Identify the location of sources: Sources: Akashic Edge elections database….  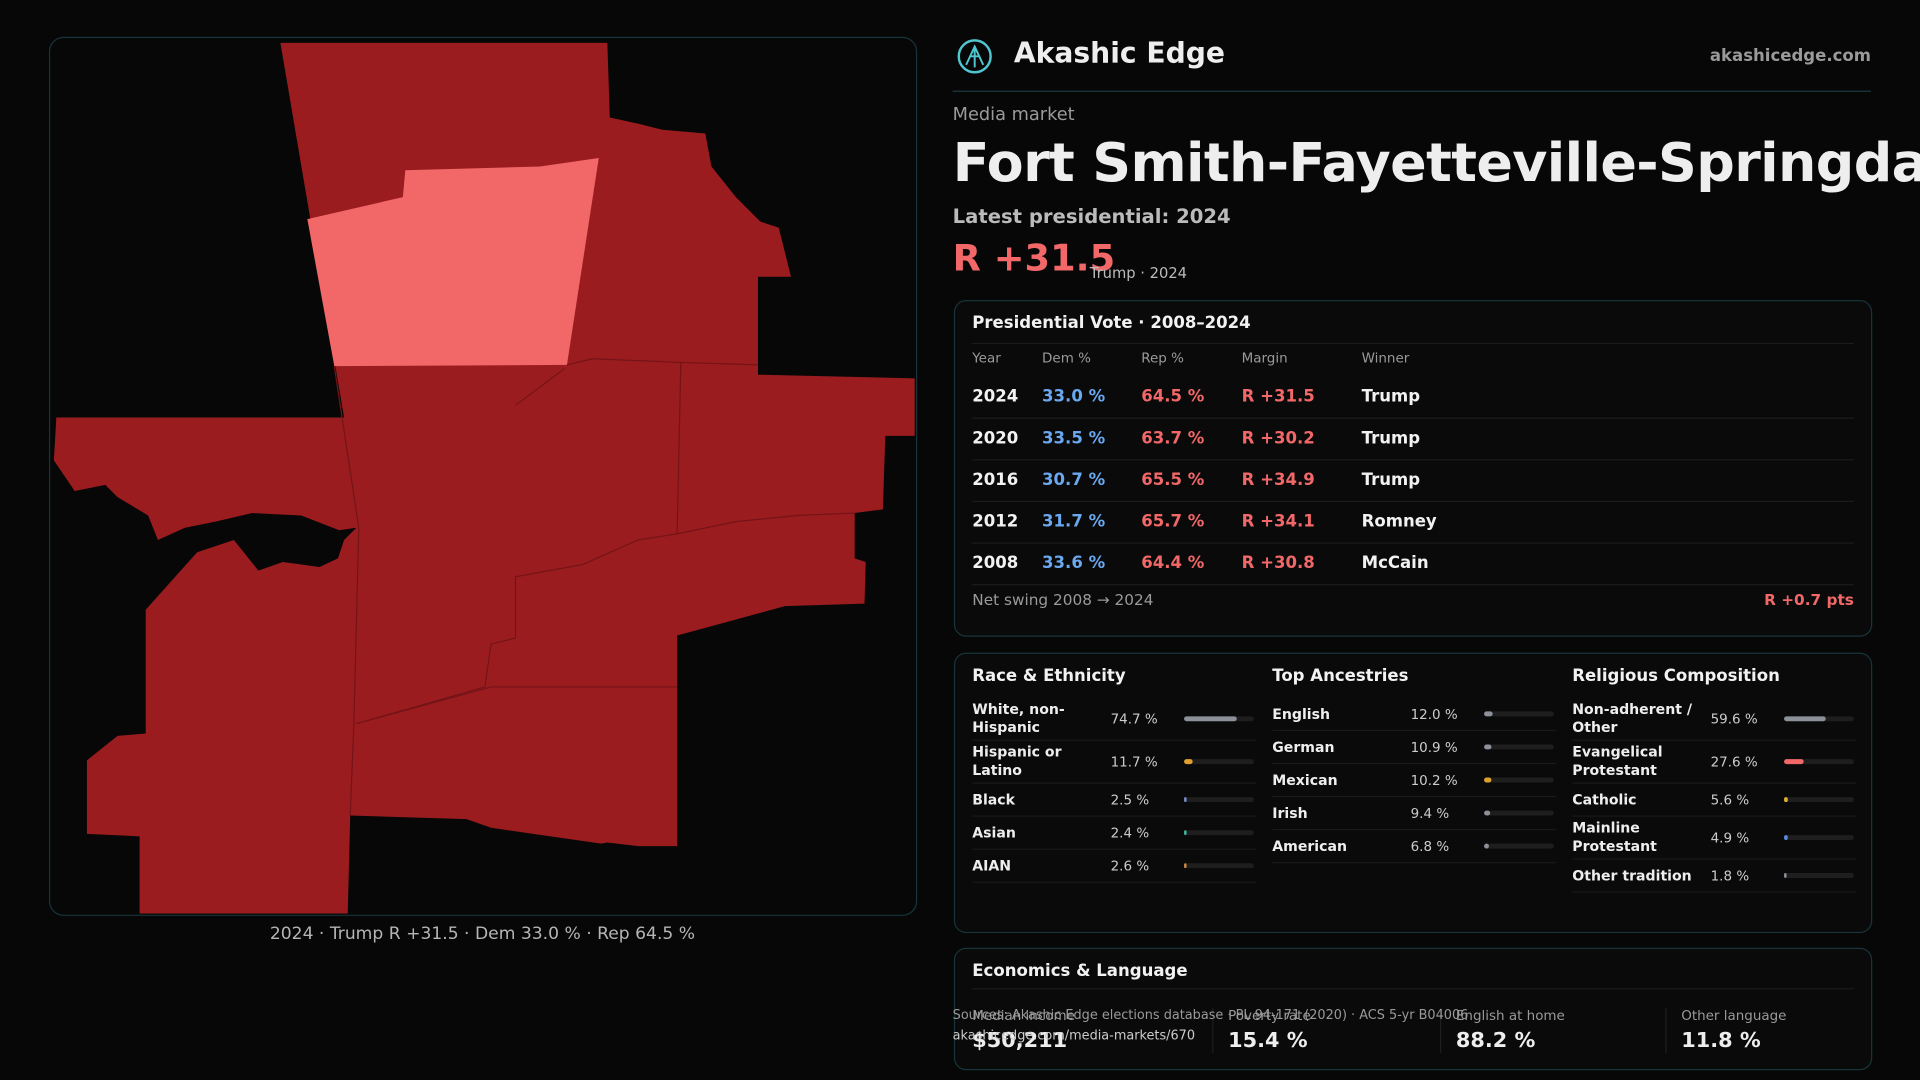
(1211, 1026).